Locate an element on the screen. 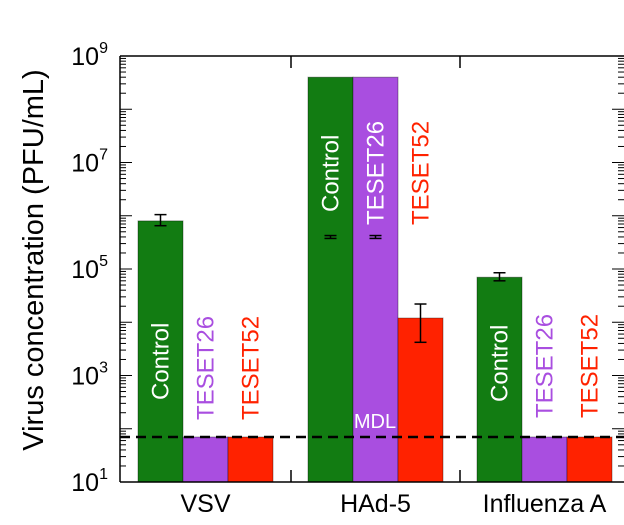  y-tick-label: 10⁹ is located at coordinates (89, 55).